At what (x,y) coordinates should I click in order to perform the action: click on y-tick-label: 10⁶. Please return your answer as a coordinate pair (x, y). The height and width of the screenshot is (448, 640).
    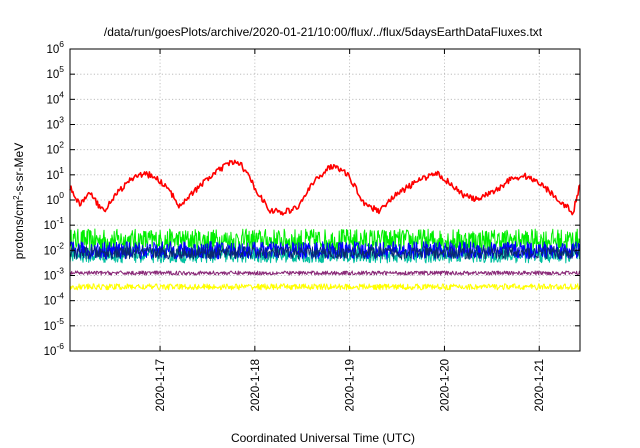
    Looking at the image, I should click on (55, 47).